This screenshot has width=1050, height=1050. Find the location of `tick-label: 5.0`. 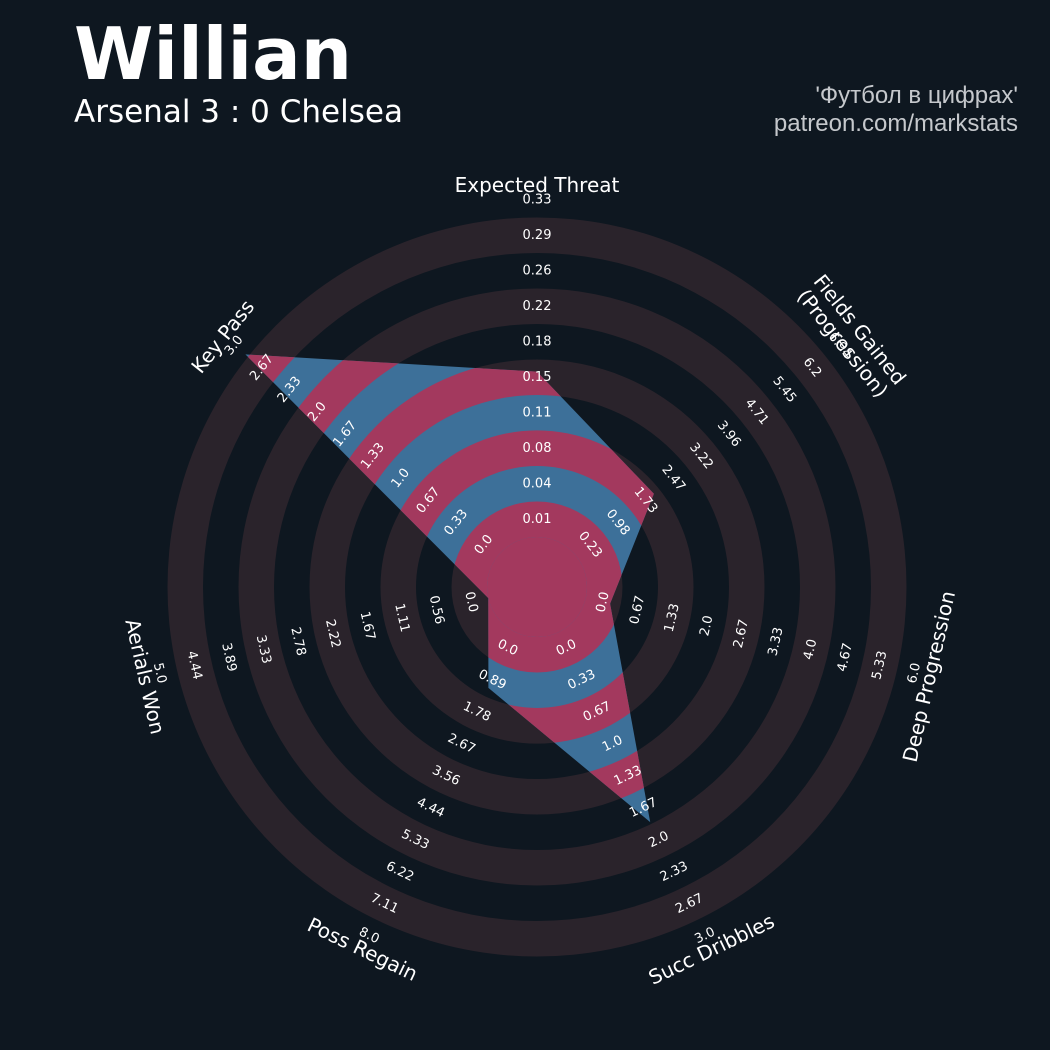

tick-label: 5.0 is located at coordinates (159, 673).